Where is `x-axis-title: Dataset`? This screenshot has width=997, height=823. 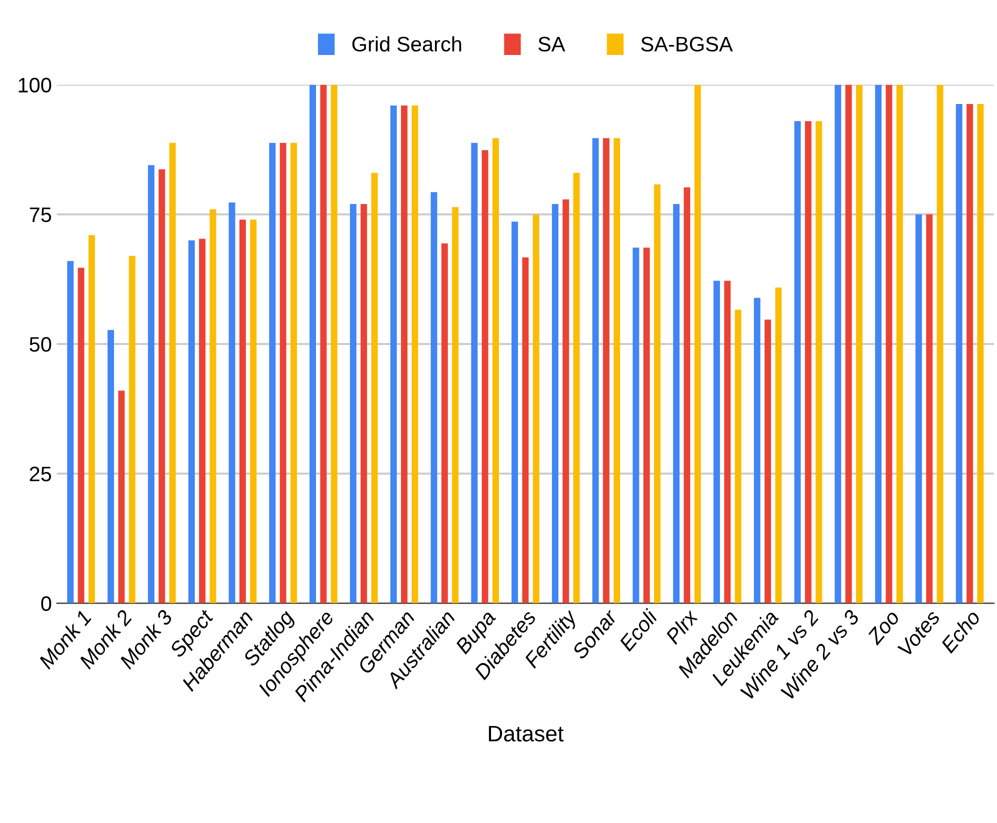
x-axis-title: Dataset is located at coordinates (526, 734).